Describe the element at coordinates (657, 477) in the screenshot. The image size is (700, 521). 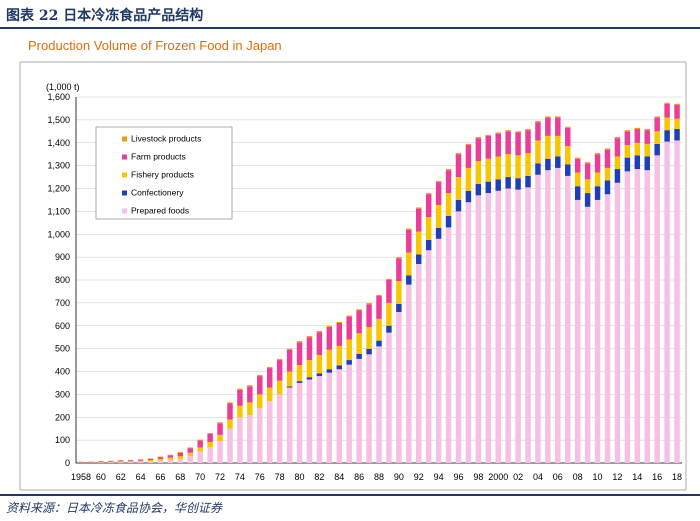
I see `x-tick-label: 16` at that location.